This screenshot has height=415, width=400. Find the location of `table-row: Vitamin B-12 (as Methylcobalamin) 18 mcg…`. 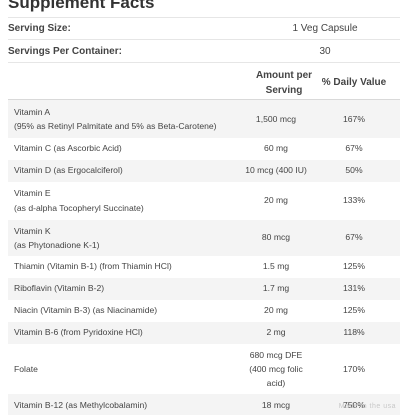

table-row: Vitamin B-12 (as Methylcobalamin) 18 mcg… is located at coordinates (204, 404).